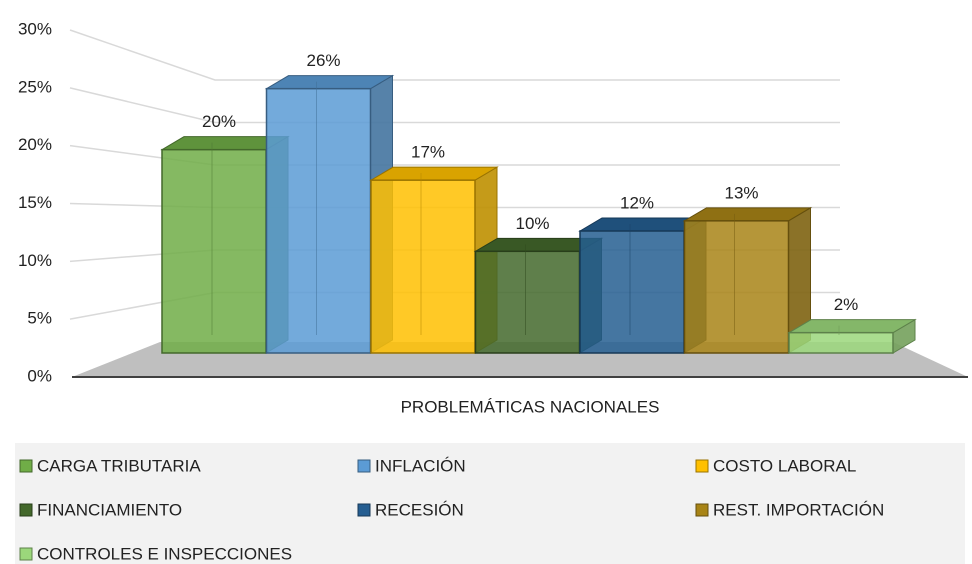  What do you see at coordinates (784, 465) in the screenshot?
I see `legend-label: COSTO LABORAL` at bounding box center [784, 465].